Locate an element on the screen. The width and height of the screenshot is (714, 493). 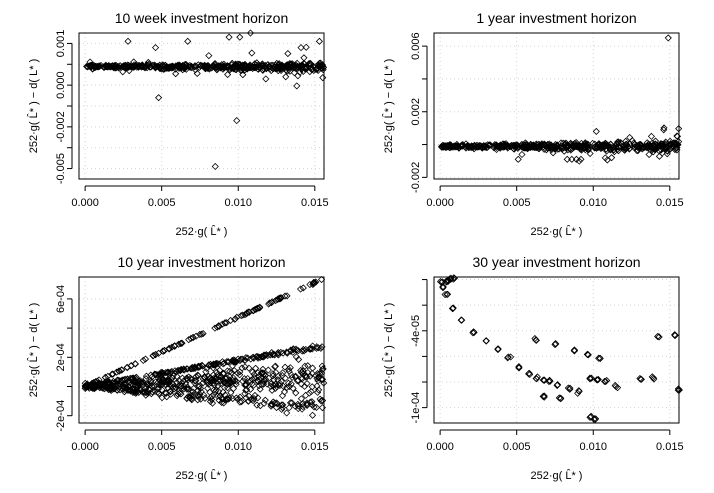
data-points is located at coordinates (205, 100).